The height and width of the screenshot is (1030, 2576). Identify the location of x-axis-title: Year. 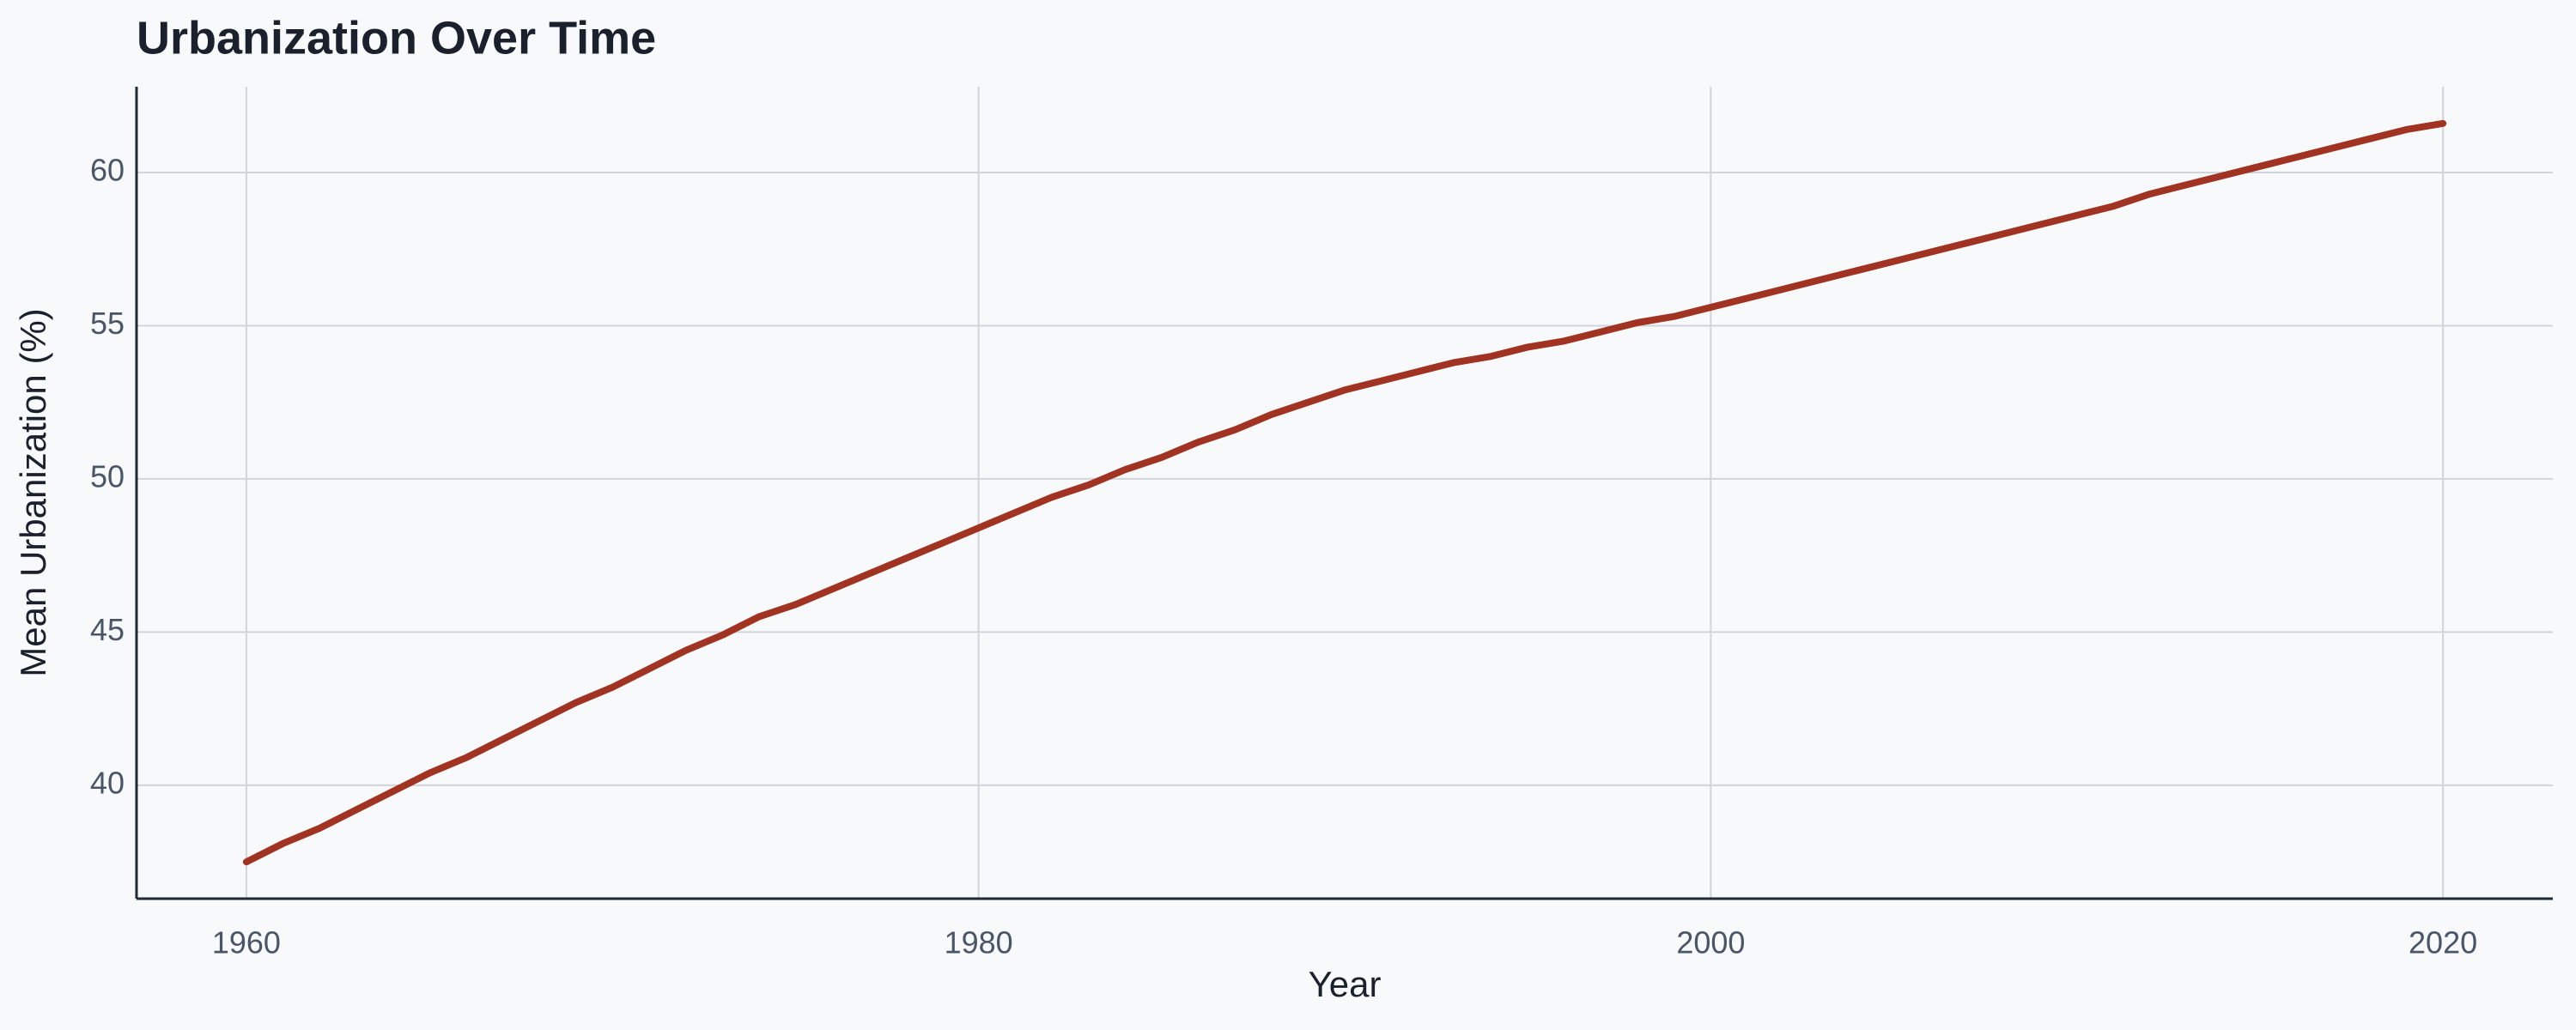
(1345, 984).